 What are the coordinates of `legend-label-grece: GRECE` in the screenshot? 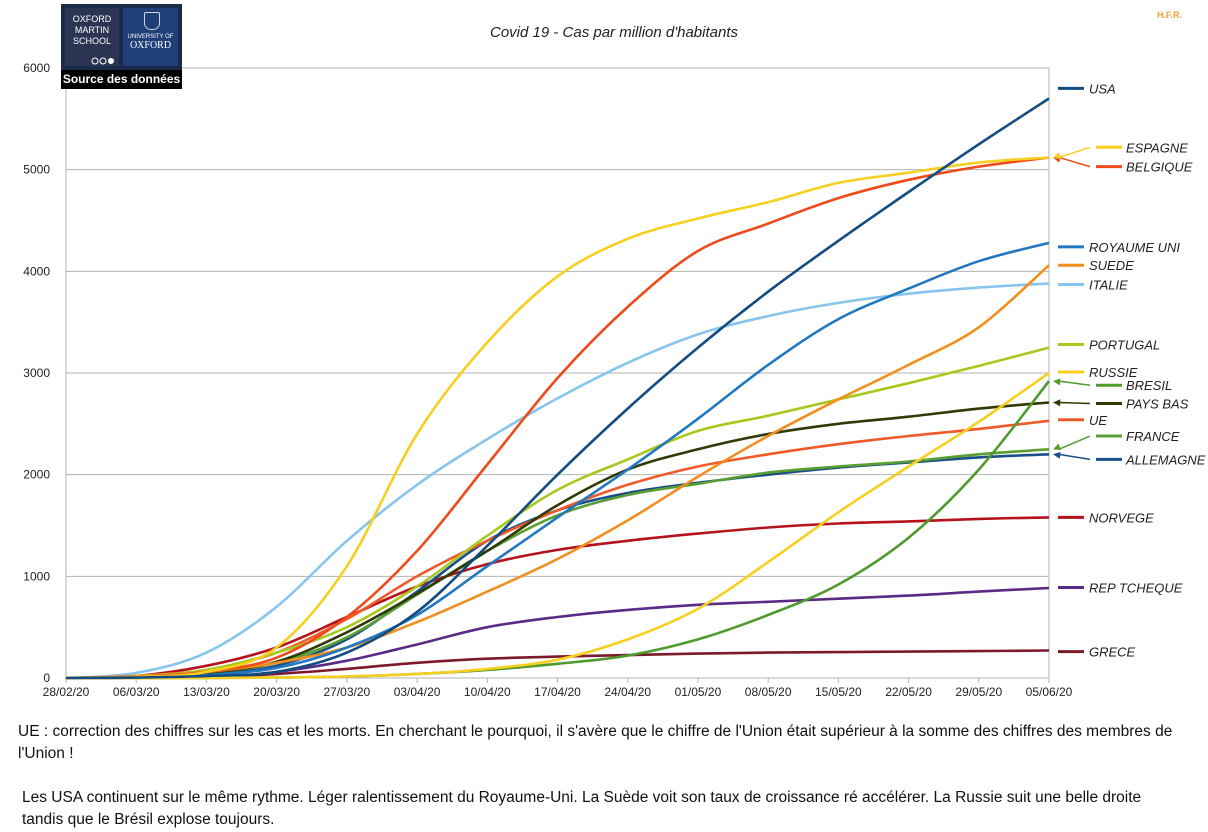 It's located at (1112, 652).